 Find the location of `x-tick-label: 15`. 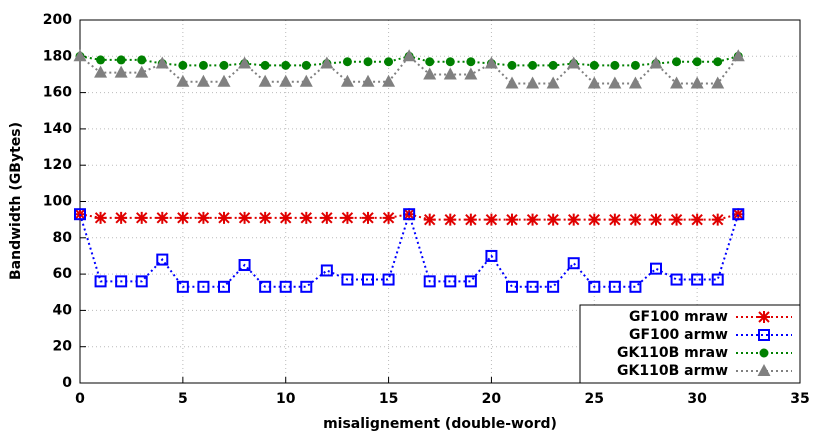

x-tick-label: 15 is located at coordinates (388, 399).